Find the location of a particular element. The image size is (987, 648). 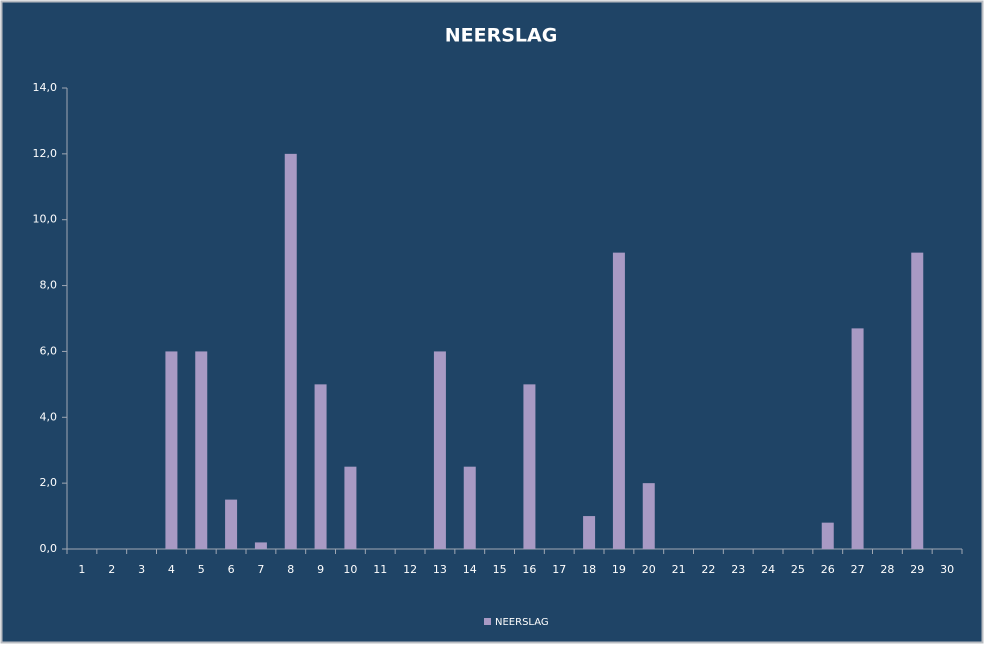

x-tick-label: 18 is located at coordinates (589, 569).